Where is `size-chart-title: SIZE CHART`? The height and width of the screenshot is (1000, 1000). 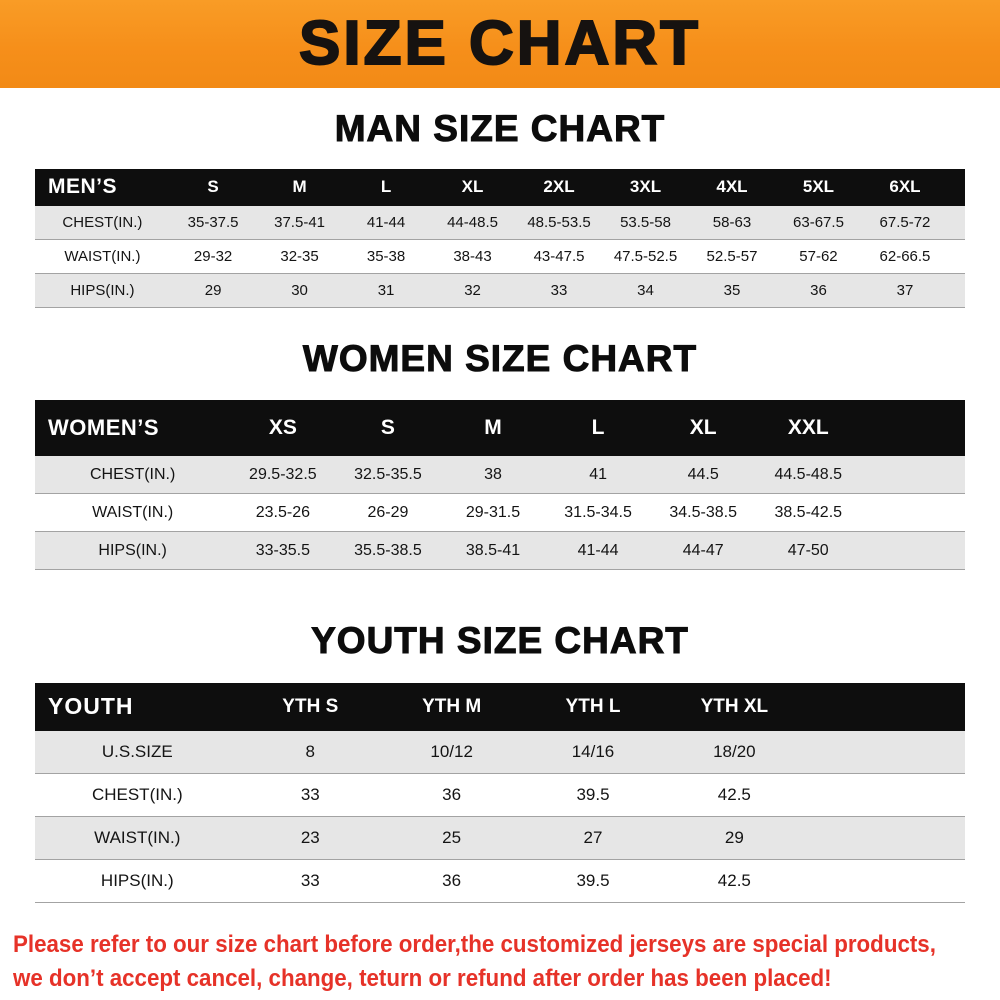
size-chart-title: SIZE CHART is located at coordinates (499, 43).